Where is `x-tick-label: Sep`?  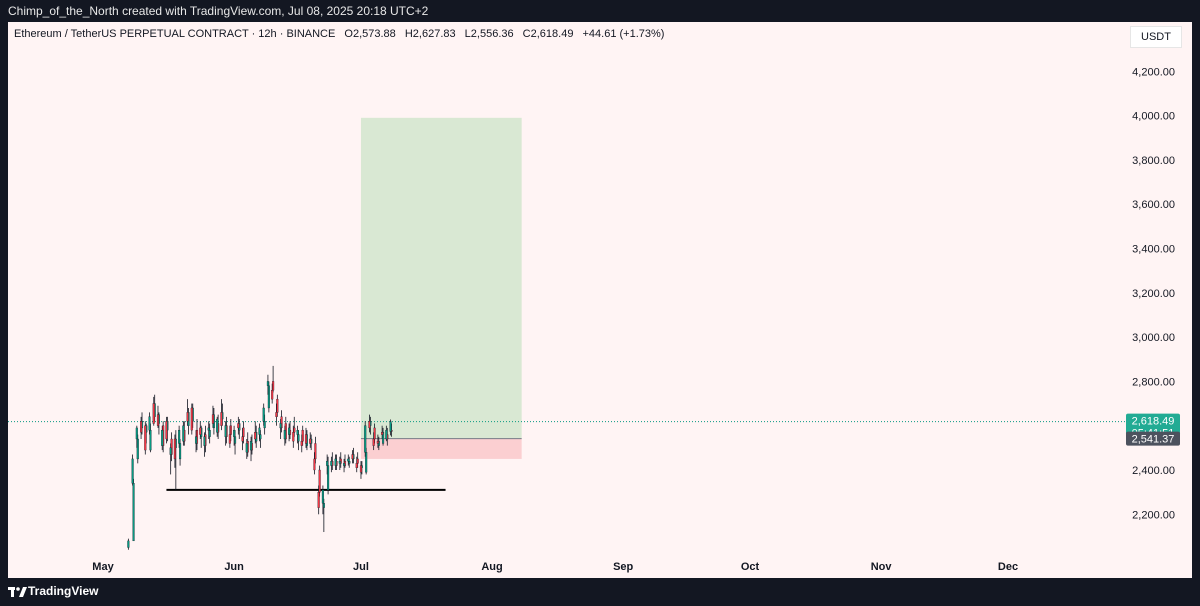 x-tick-label: Sep is located at coordinates (623, 567).